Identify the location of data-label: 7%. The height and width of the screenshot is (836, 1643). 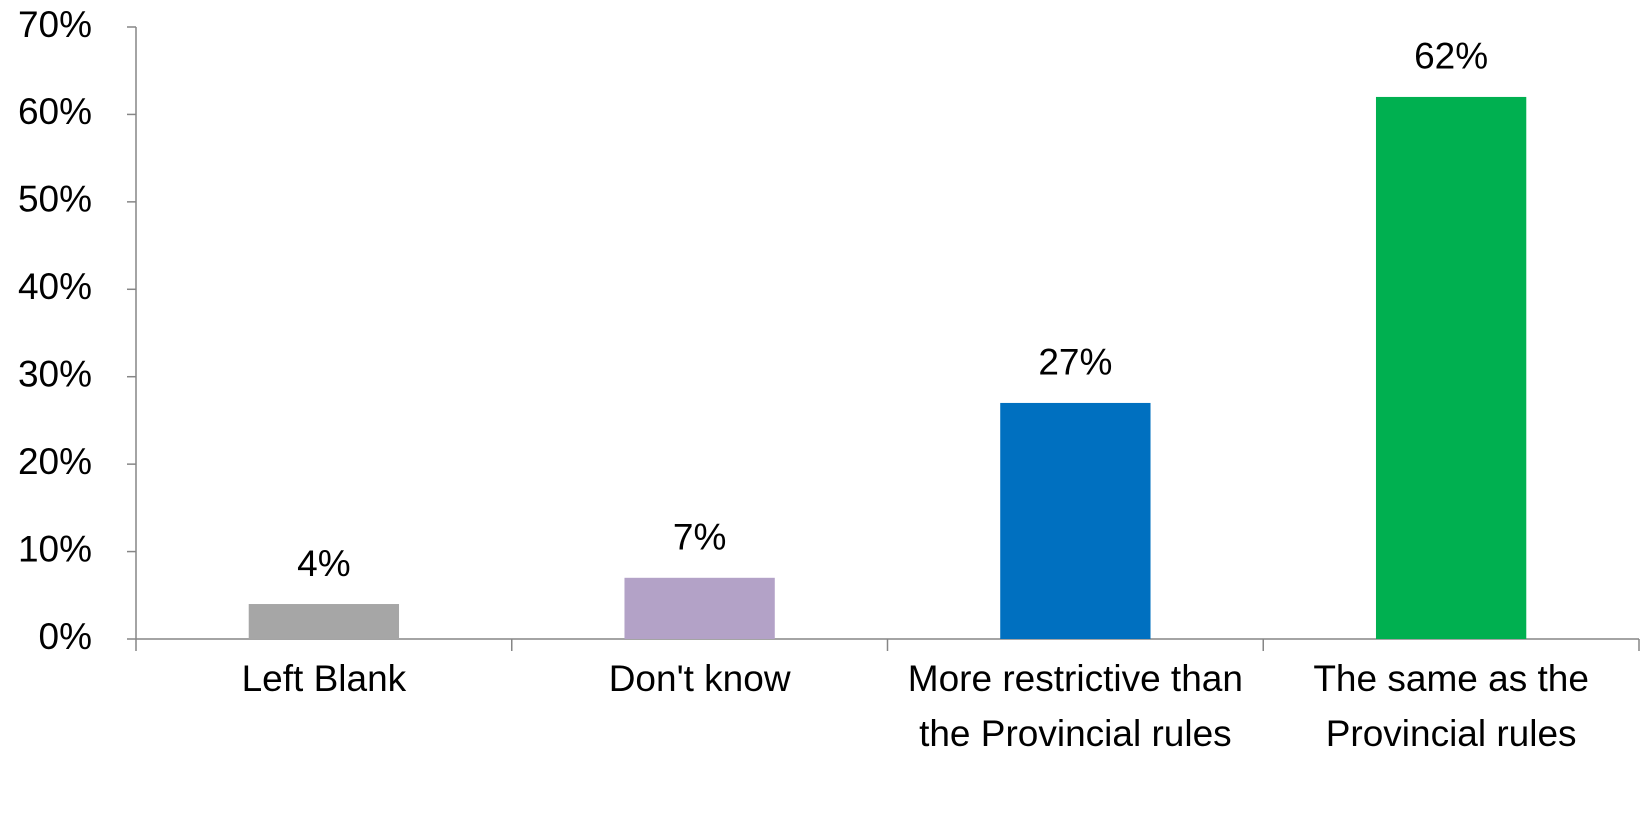
(699, 537).